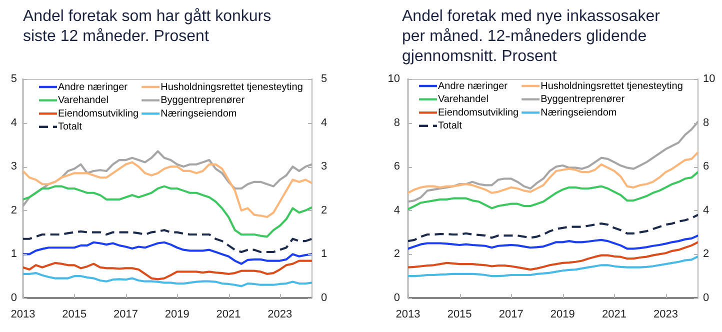 The image size is (722, 332). I want to click on y-tick-label: 3, so click(13, 166).